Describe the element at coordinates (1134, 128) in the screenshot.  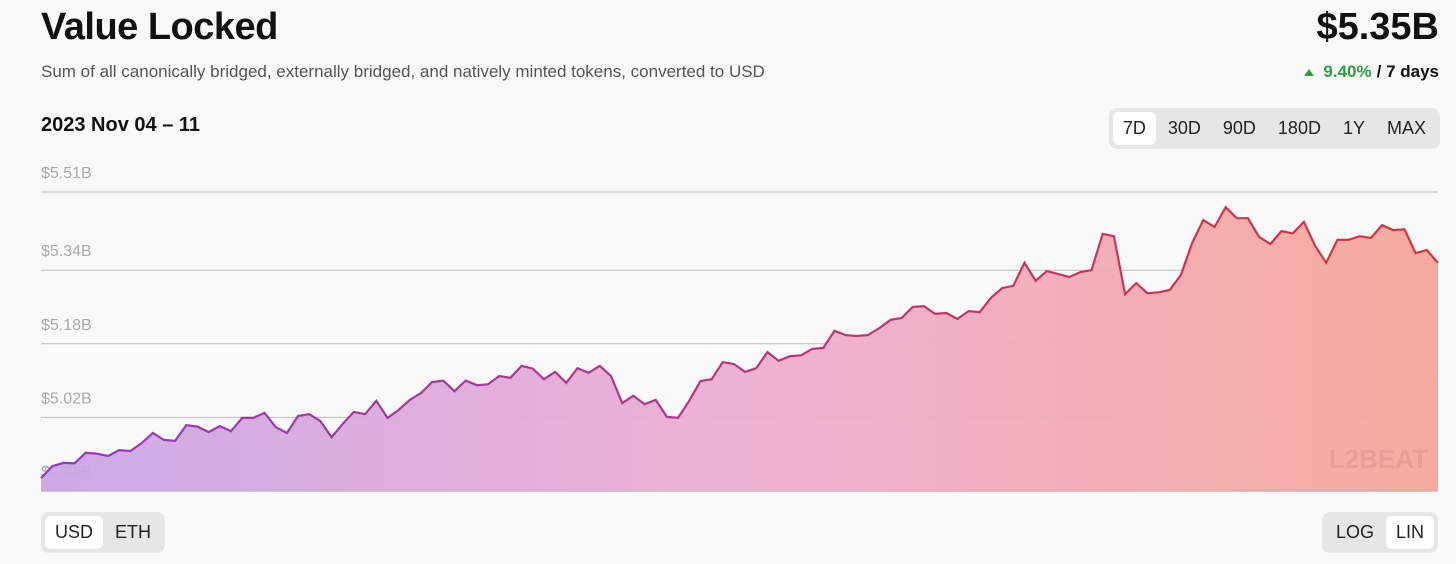
I see `toggle-button: 7D` at that location.